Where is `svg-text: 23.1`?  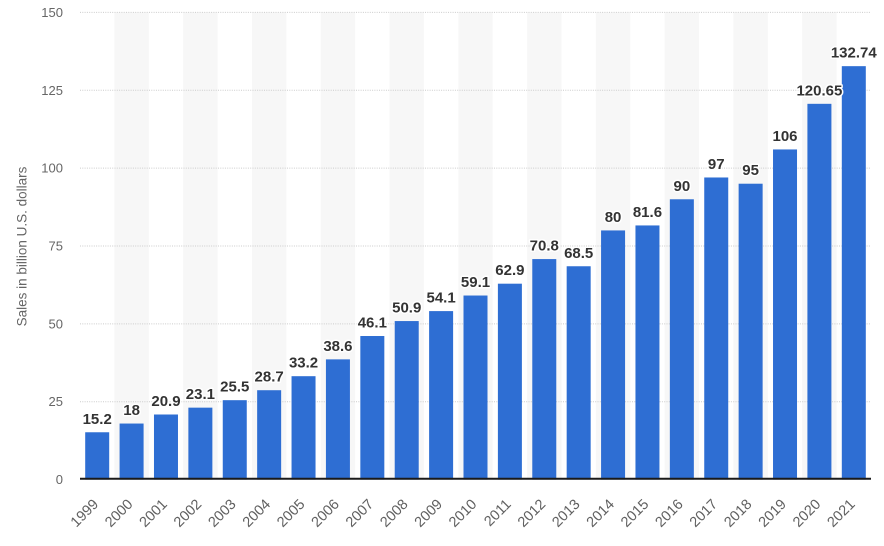
svg-text: 23.1 is located at coordinates (200, 394).